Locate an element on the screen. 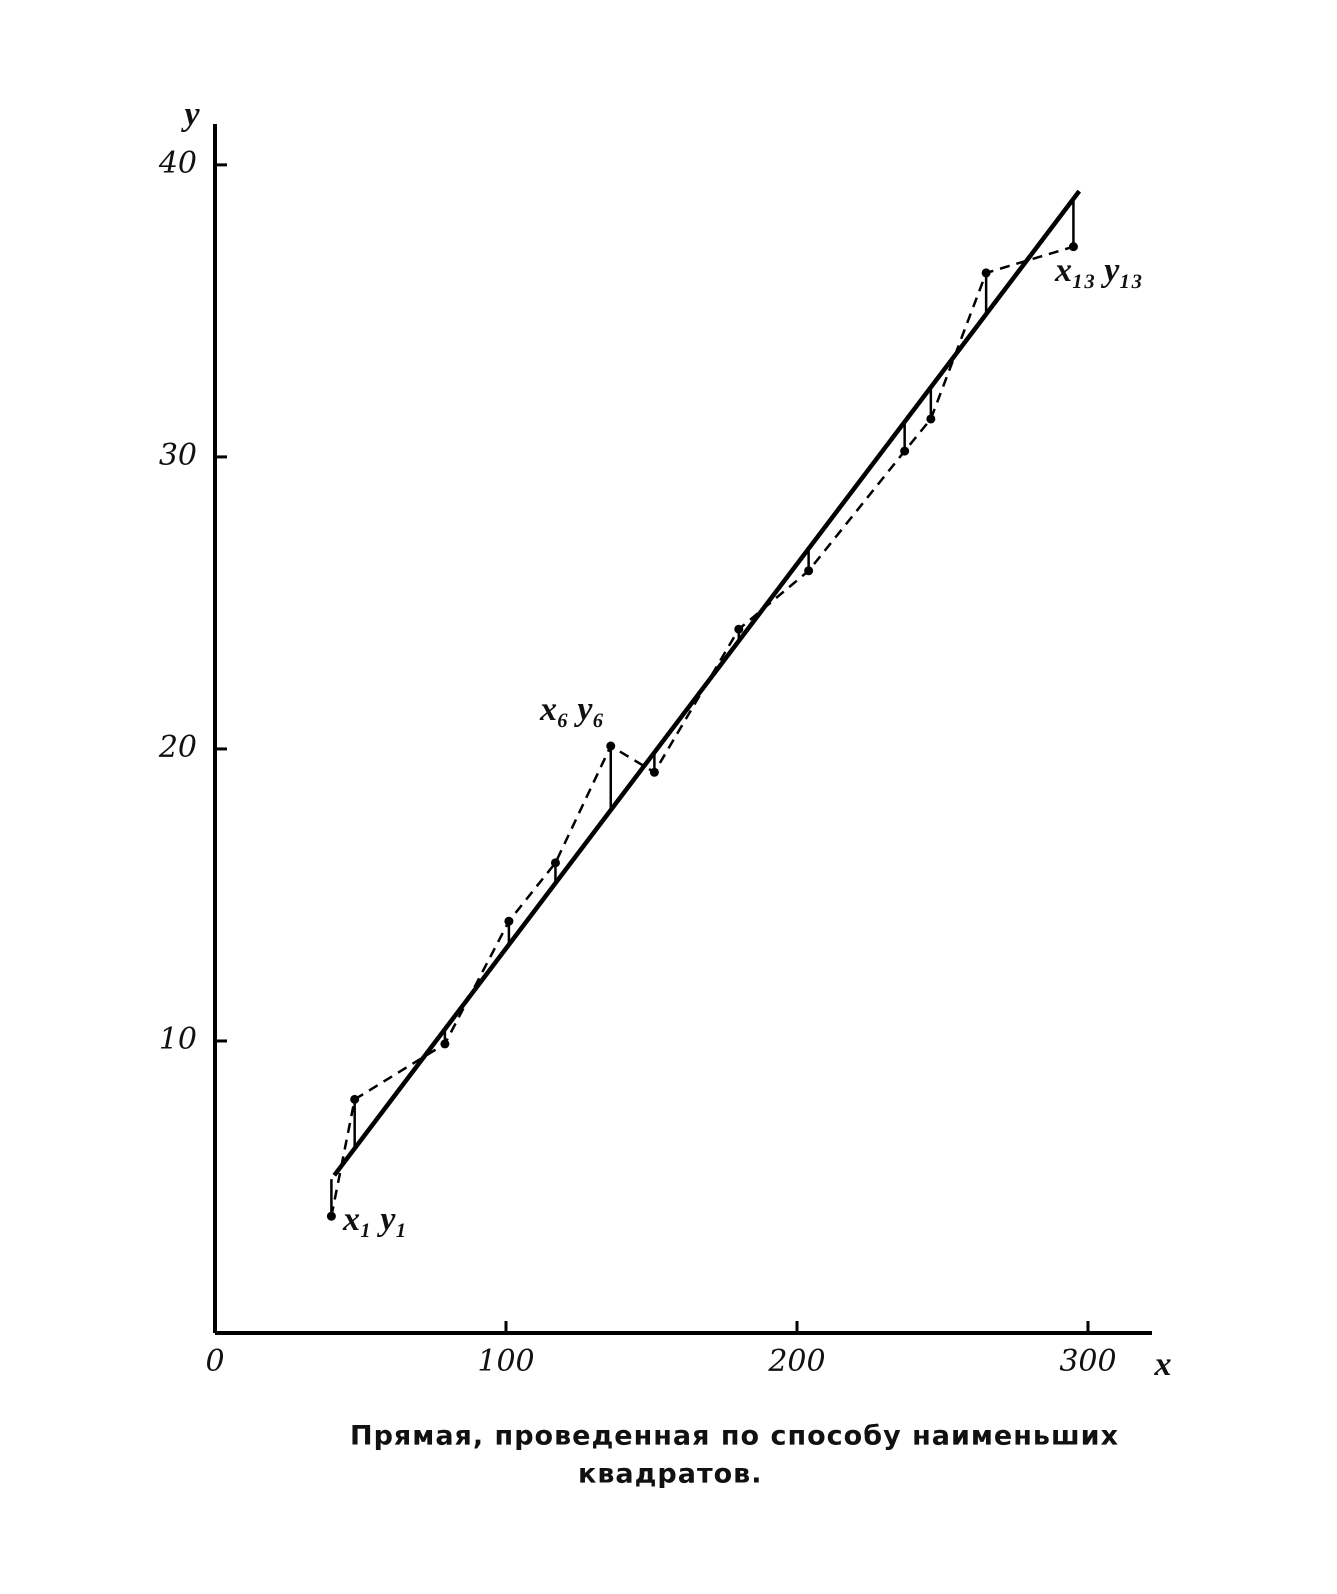 The image size is (1337, 1594). annotation: x₁ y₁ is located at coordinates (374, 1219).